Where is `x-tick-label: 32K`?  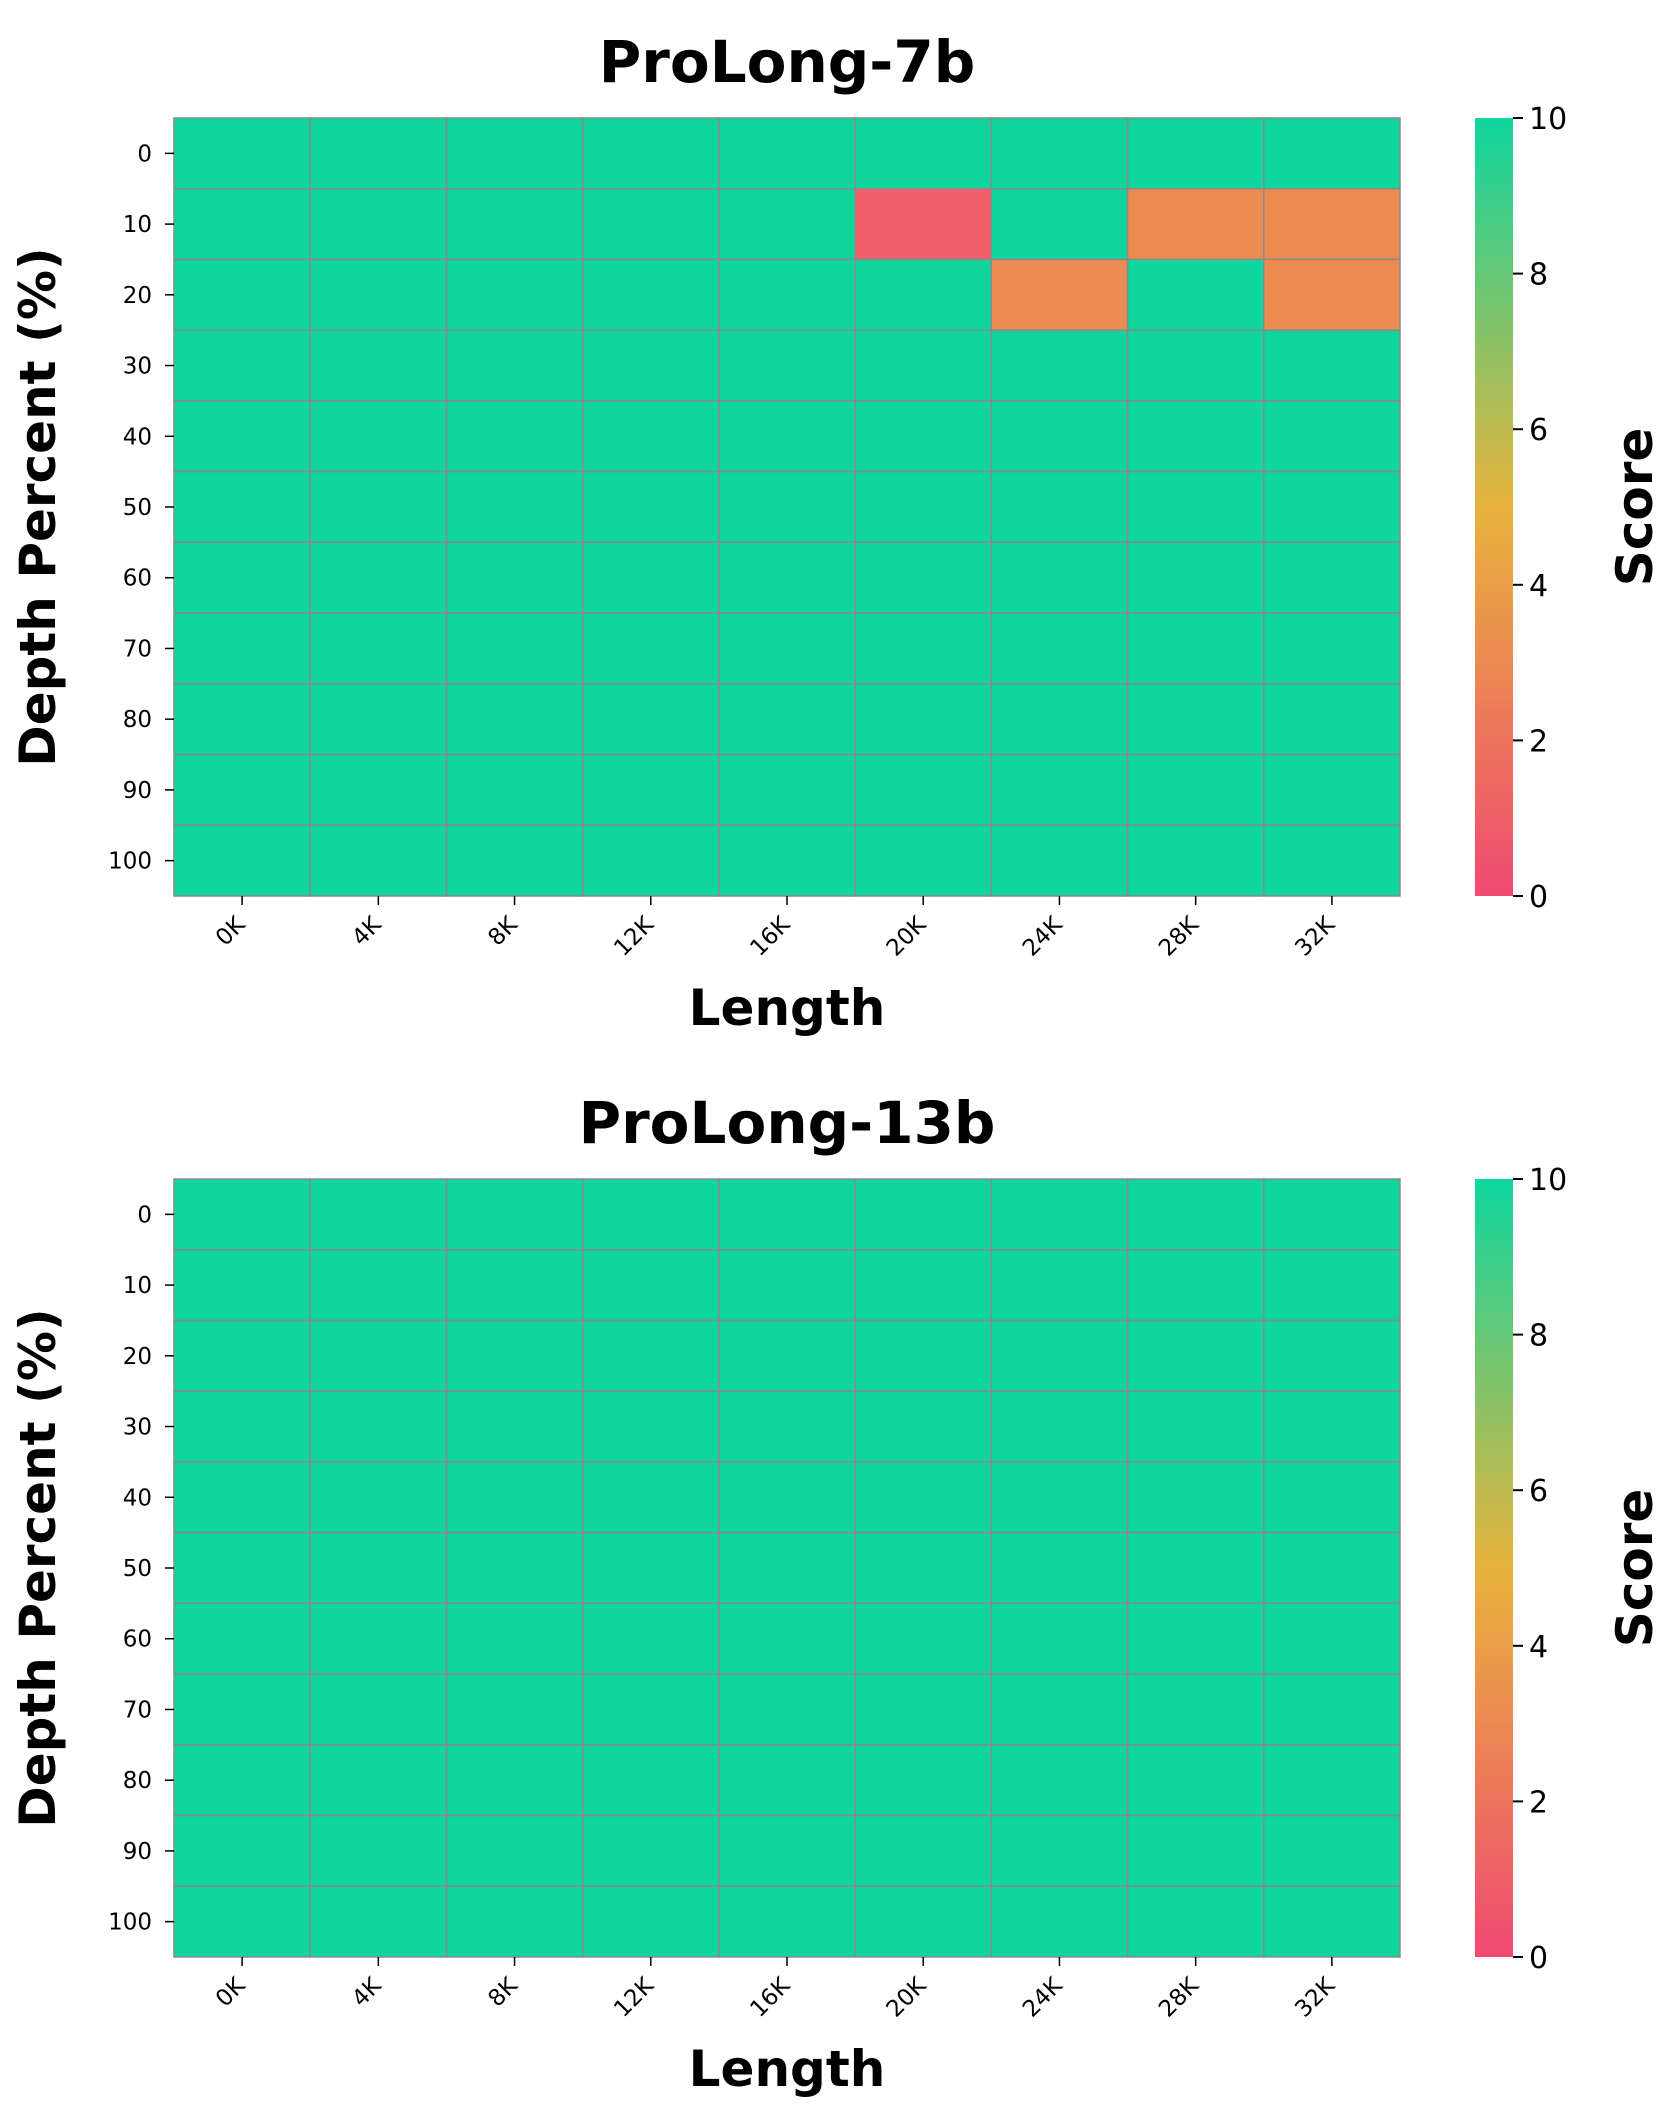 x-tick-label: 32K is located at coordinates (1315, 1997).